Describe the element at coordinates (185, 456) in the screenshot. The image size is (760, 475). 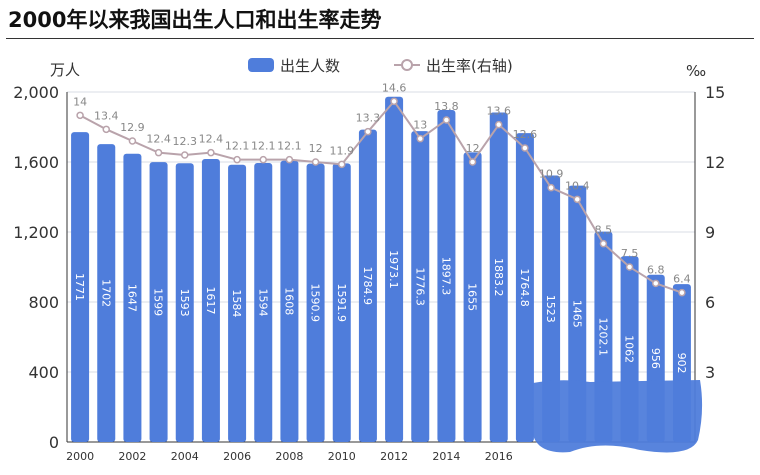
I see `x-tick-label: 2004` at that location.